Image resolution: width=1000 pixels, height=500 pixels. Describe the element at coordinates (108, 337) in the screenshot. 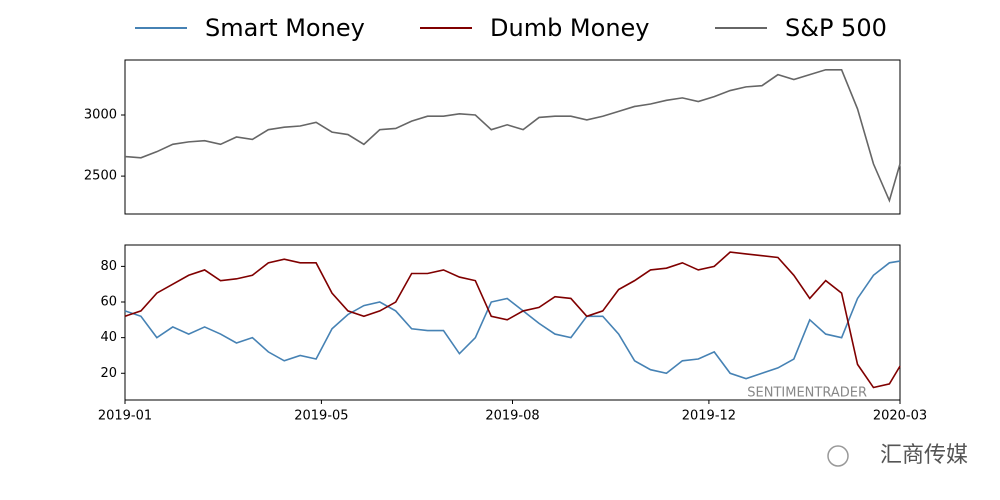

I see `y-tick-label: 40` at that location.